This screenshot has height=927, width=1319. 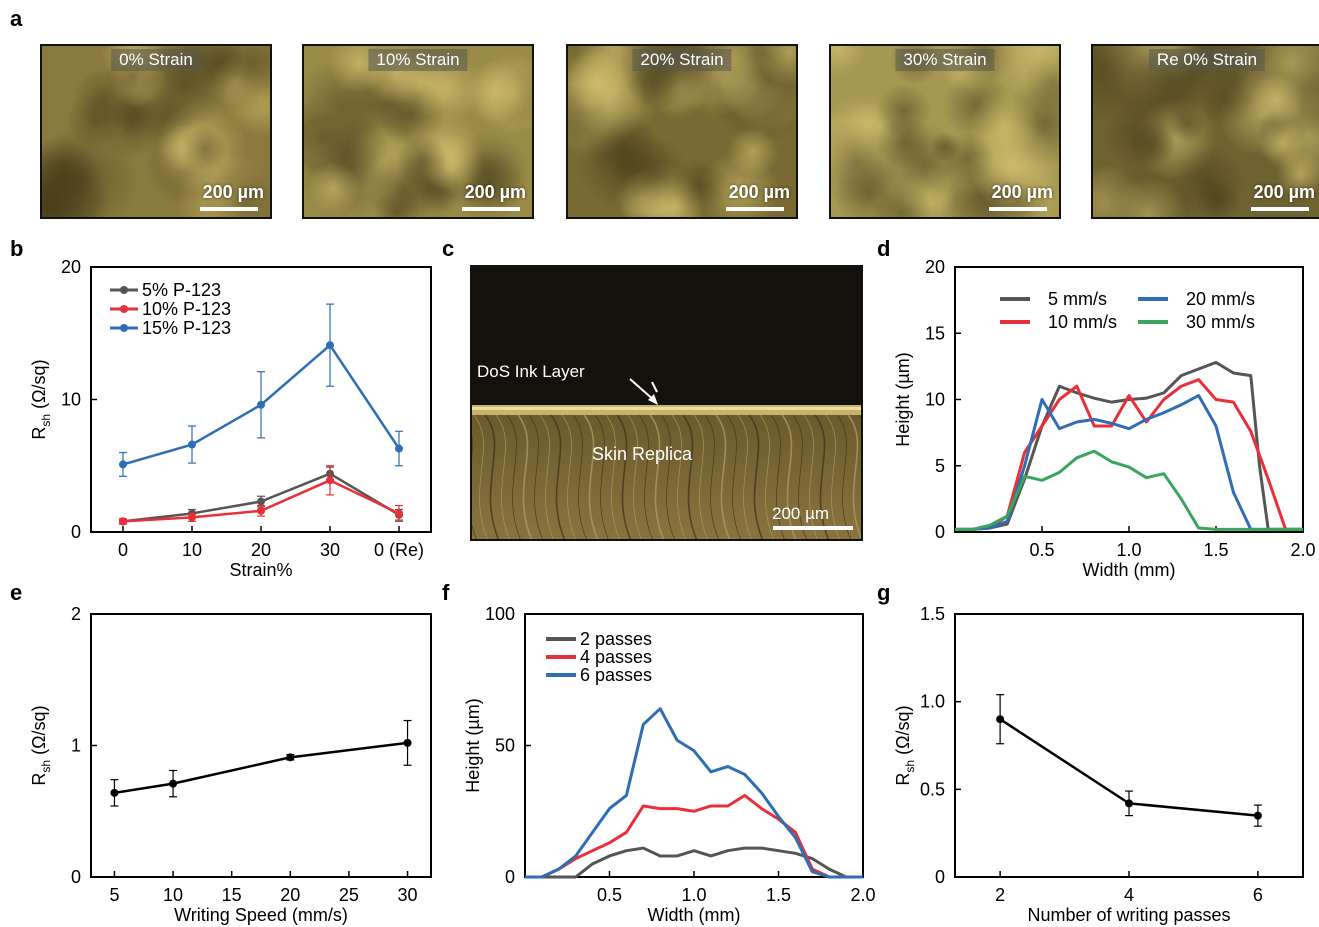 What do you see at coordinates (932, 614) in the screenshot?
I see `y-tick-label: 1.5` at bounding box center [932, 614].